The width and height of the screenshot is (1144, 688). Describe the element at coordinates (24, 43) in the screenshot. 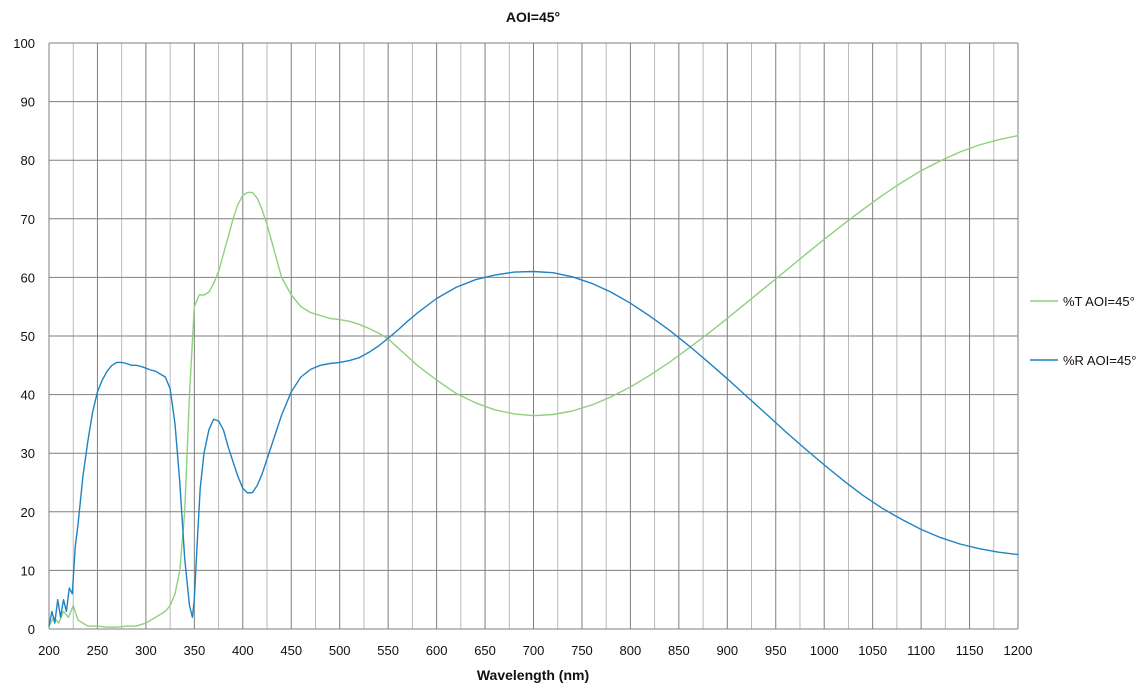

I see `y-tick-label: 100` at that location.